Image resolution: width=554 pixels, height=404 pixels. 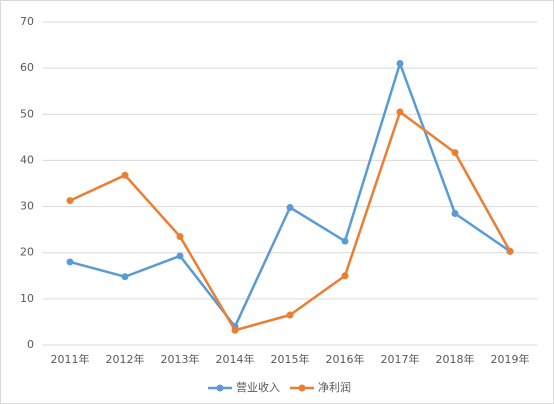 What do you see at coordinates (258, 387) in the screenshot?
I see `legend-label: 营业收入` at bounding box center [258, 387].